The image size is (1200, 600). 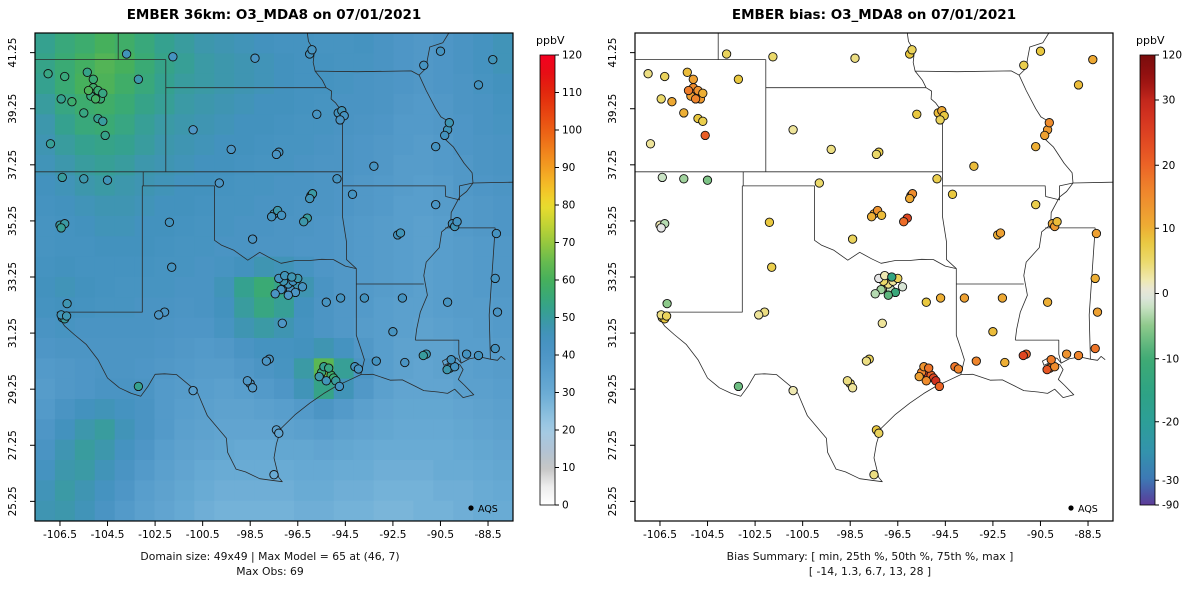 What do you see at coordinates (1159, 273) in the screenshot?
I see `colorbar: ppbV 120 30 20 10 0 -10 -20 -30 -90` at bounding box center [1159, 273].